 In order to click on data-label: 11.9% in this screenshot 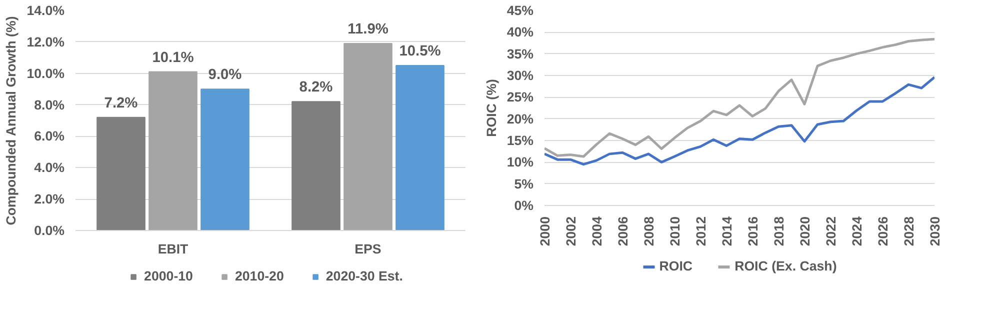, I will do `click(368, 30)`.